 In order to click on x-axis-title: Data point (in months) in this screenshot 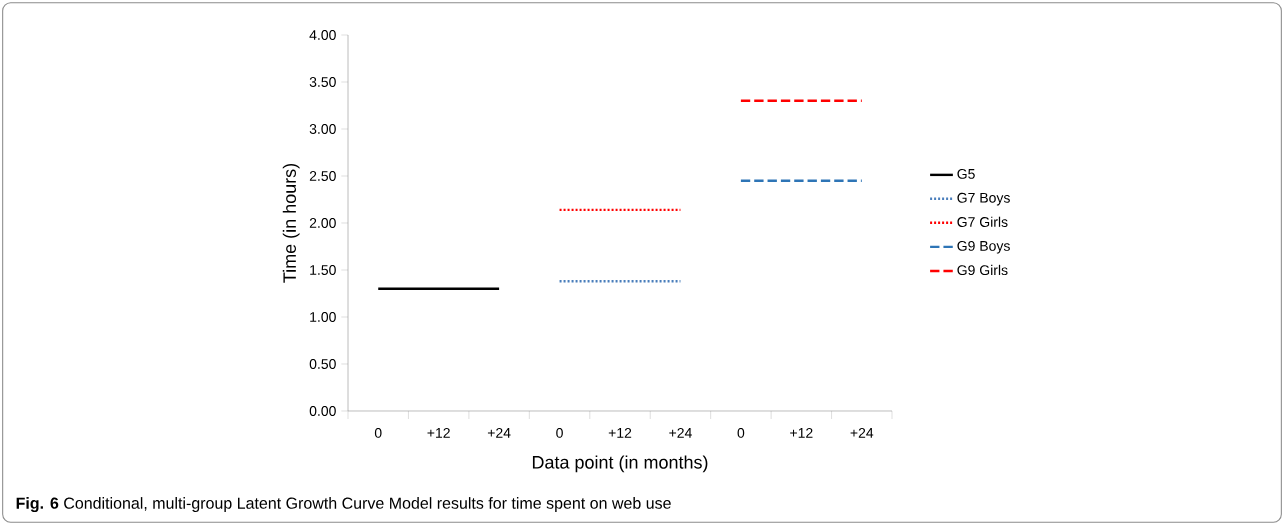, I will do `click(620, 464)`.